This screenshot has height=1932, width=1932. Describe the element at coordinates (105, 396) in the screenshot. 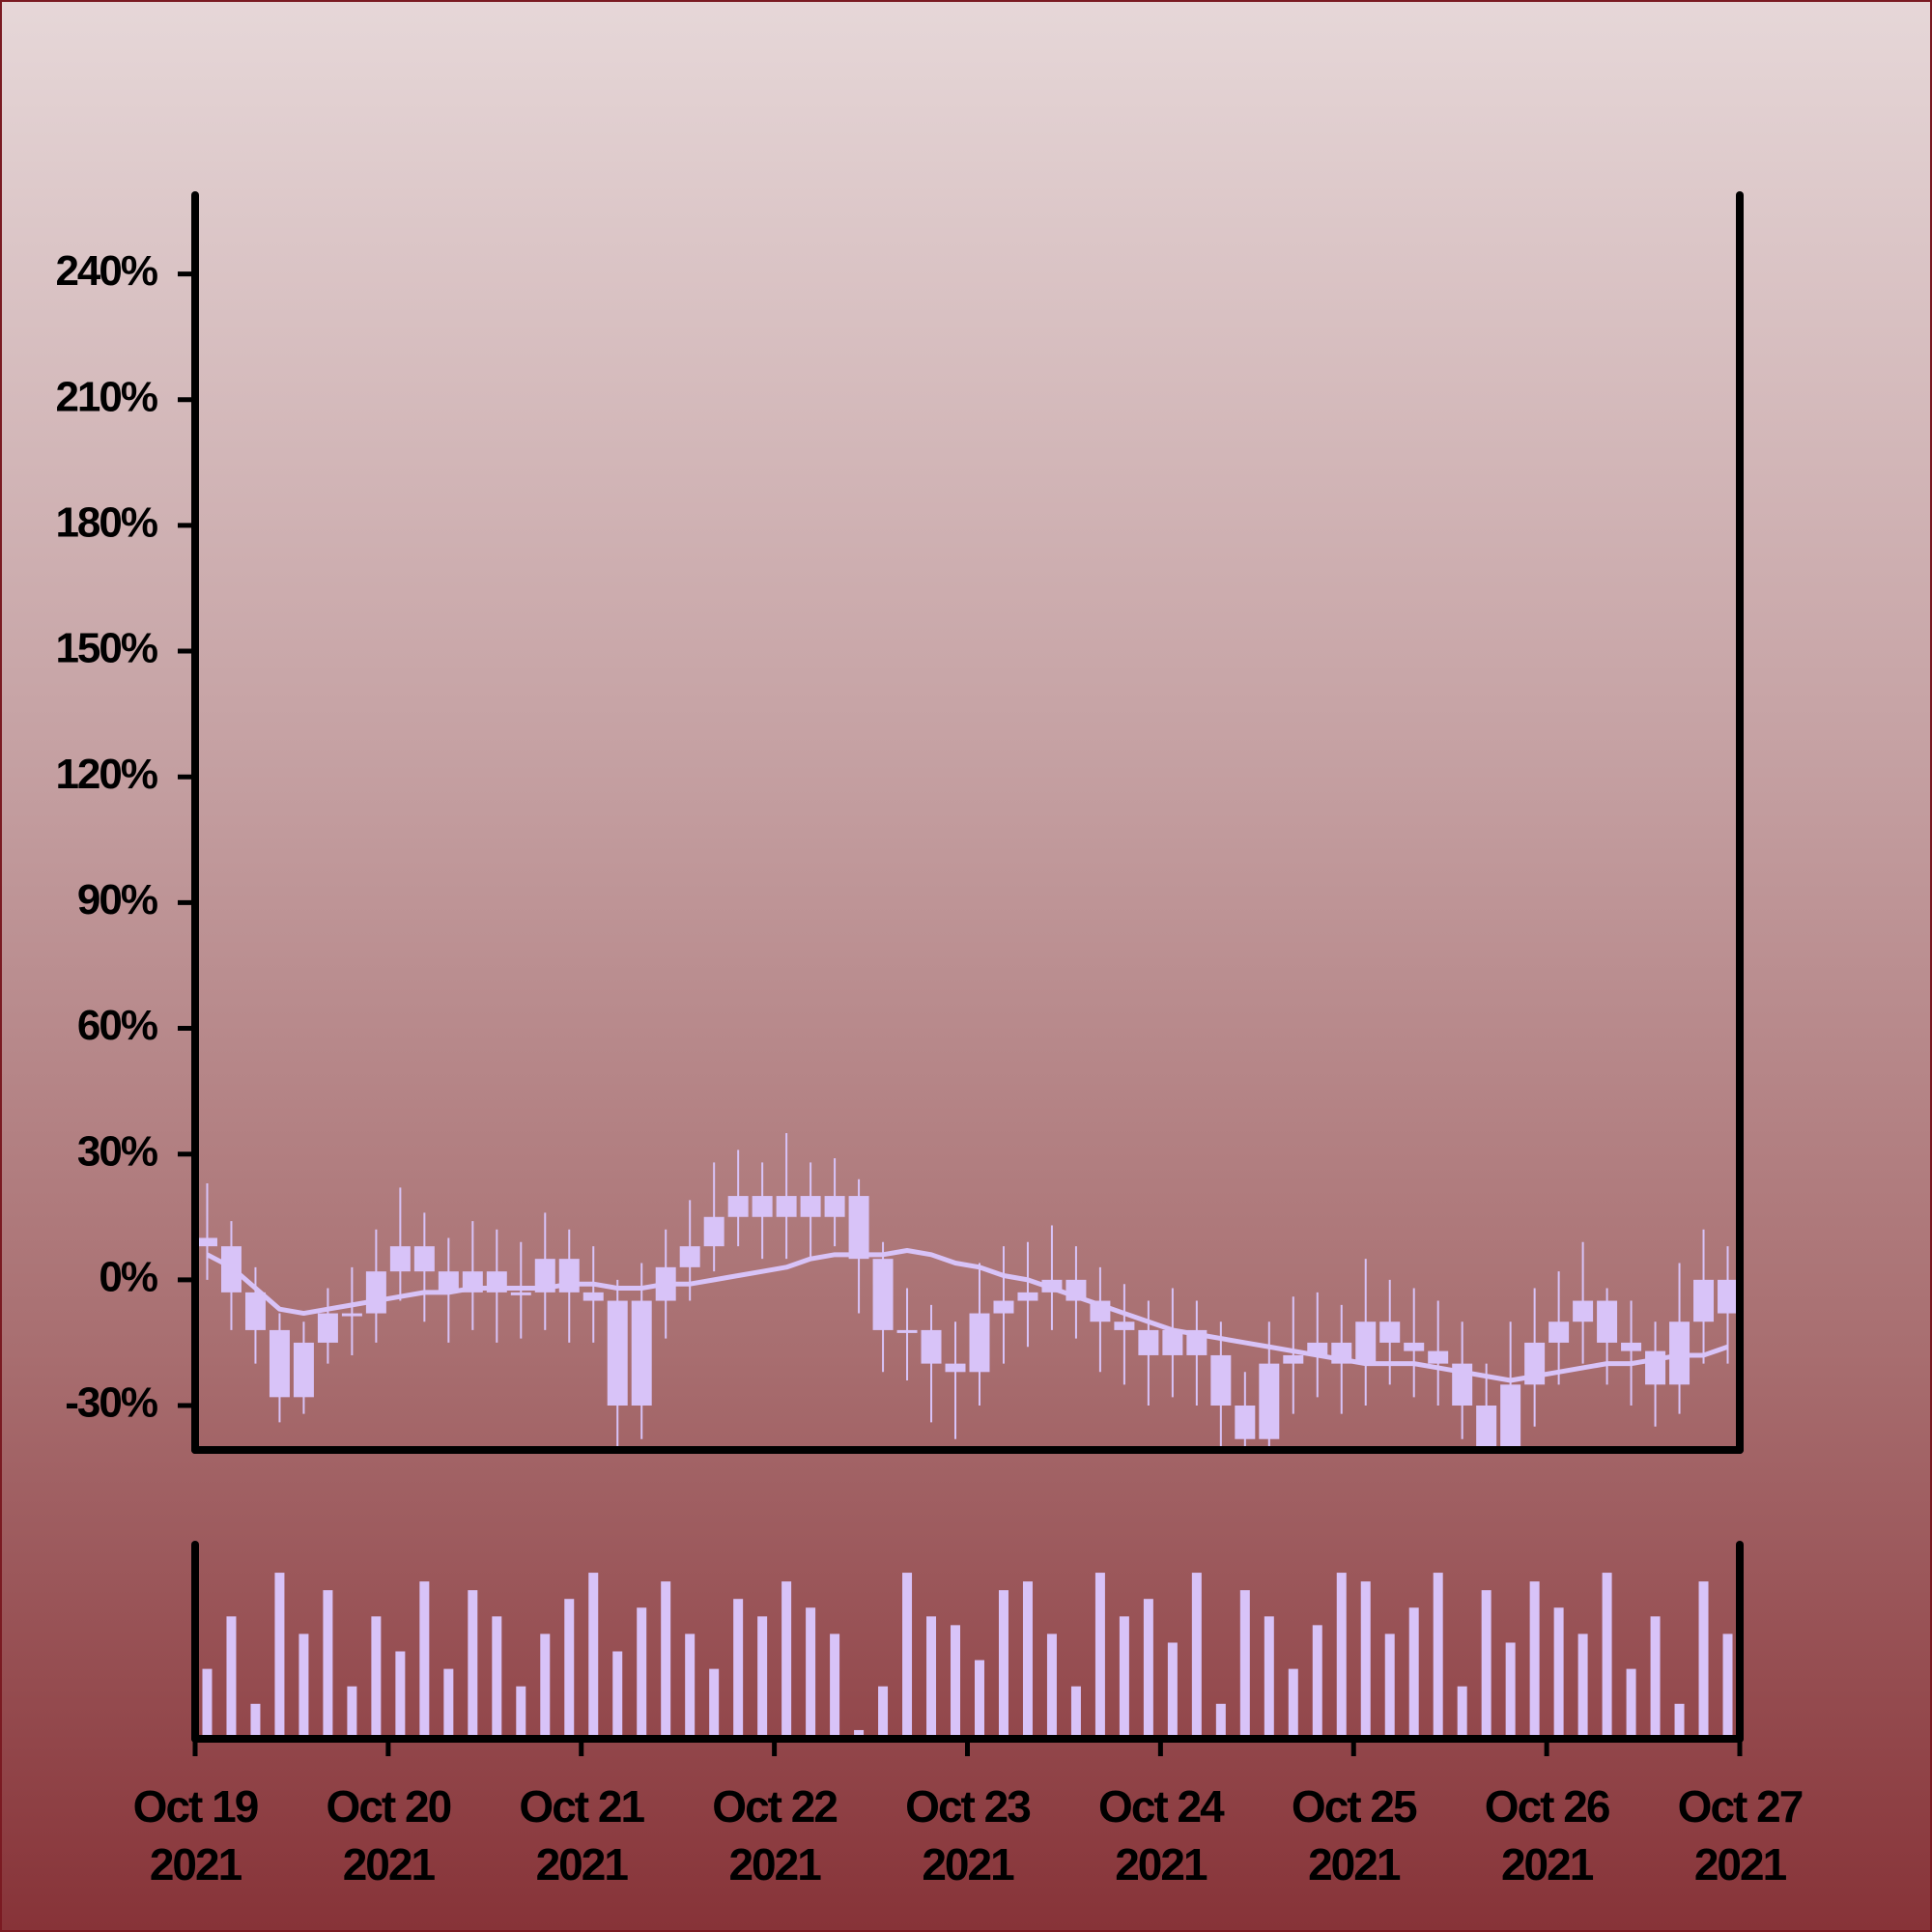

I see `y-tick-label: 210%` at that location.